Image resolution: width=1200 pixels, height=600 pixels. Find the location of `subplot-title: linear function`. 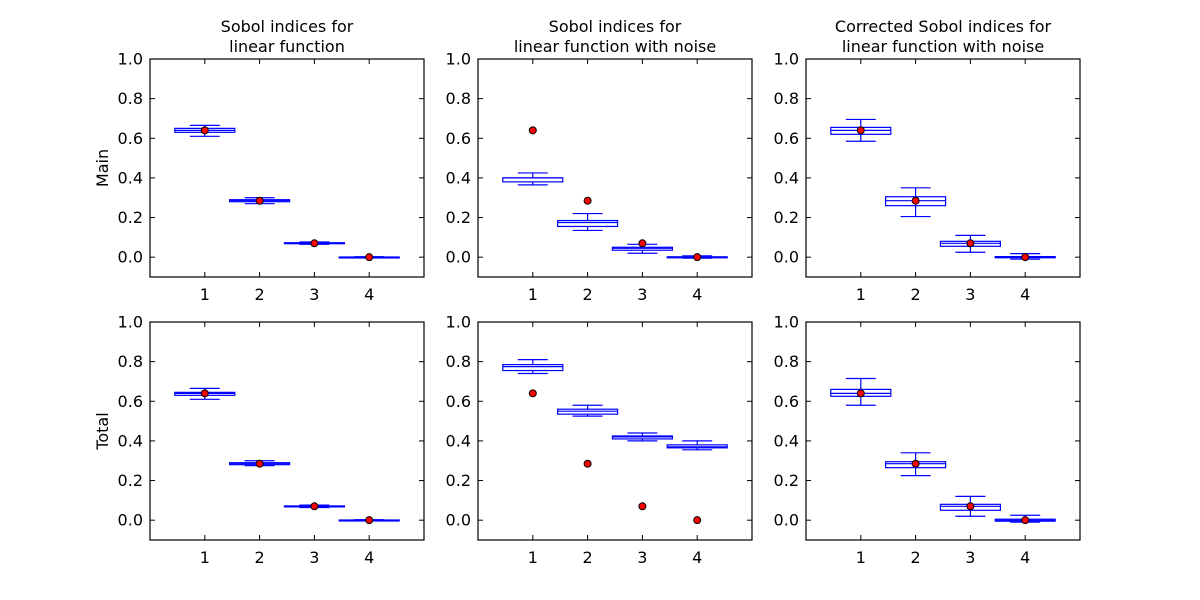

subplot-title: linear function is located at coordinates (287, 46).